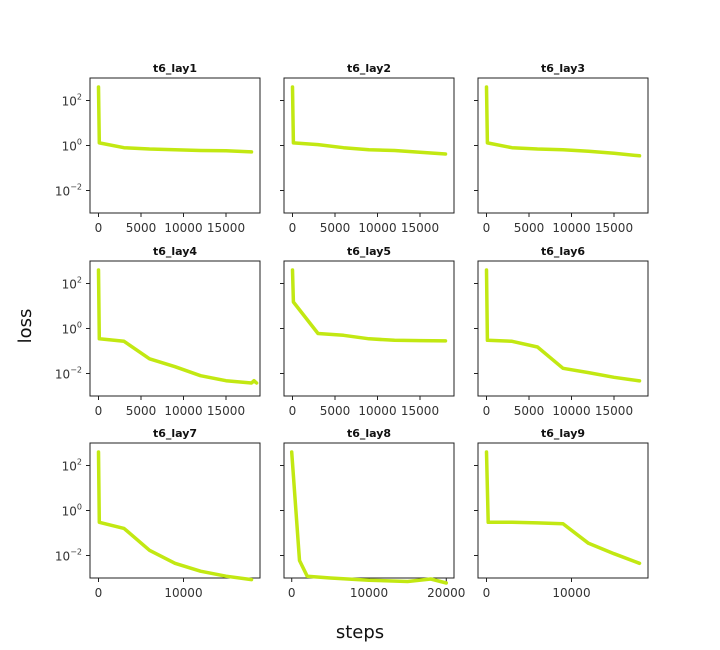 This screenshot has width=720, height=650. What do you see at coordinates (563, 251) in the screenshot?
I see `subplot-title: t6_lay6` at bounding box center [563, 251].